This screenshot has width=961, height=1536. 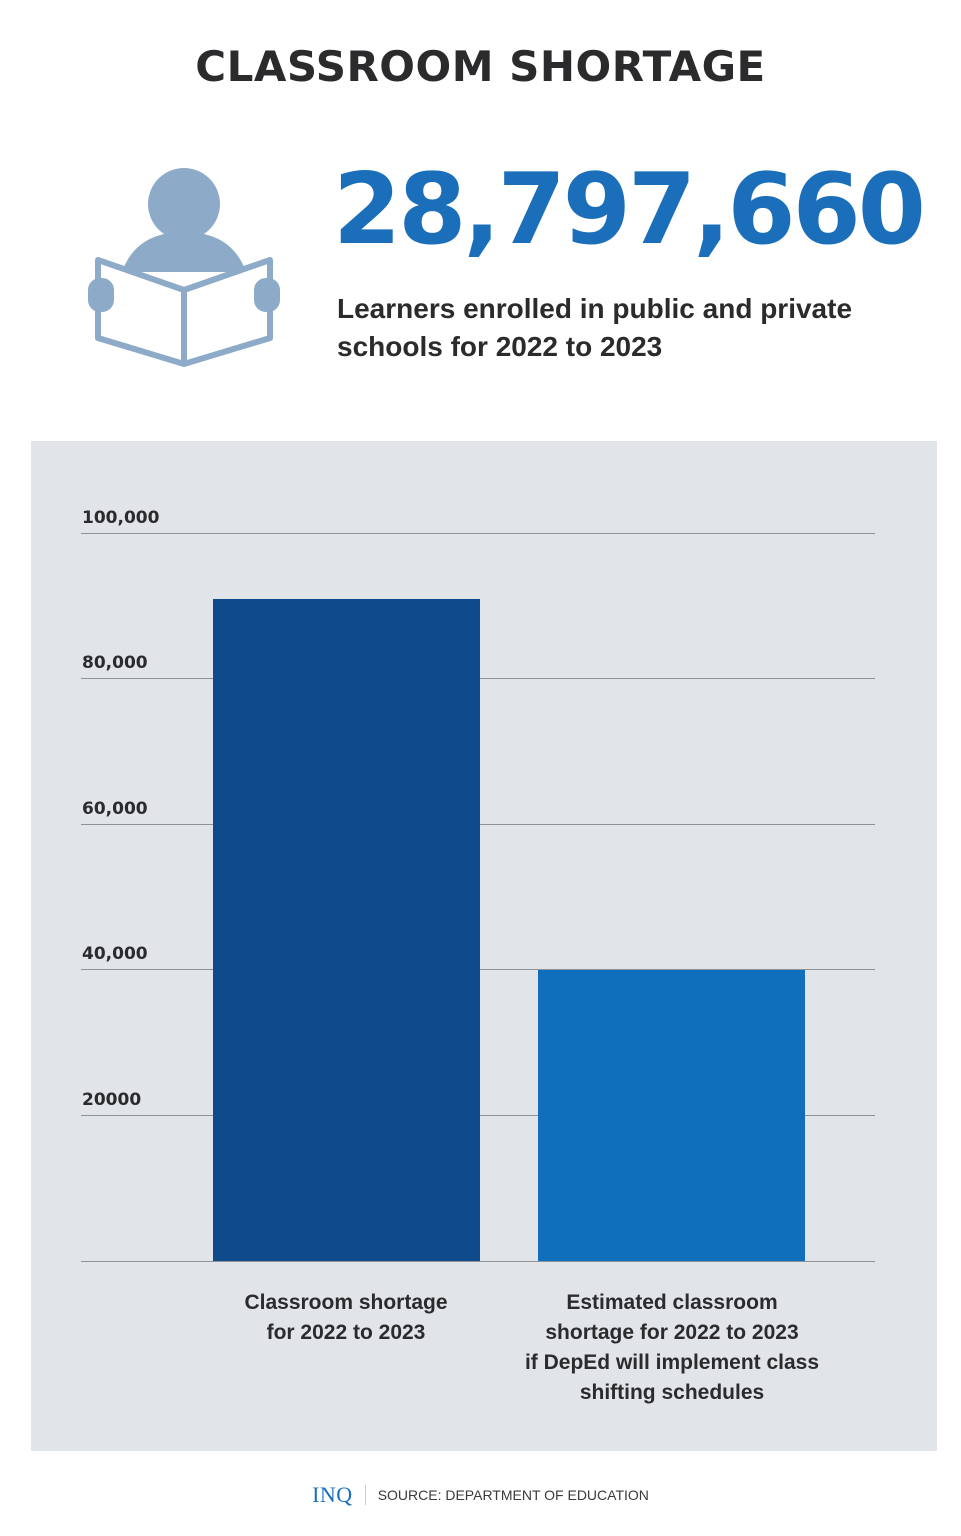 I want to click on label-line: for 2022 to 2023, so click(x=346, y=1332).